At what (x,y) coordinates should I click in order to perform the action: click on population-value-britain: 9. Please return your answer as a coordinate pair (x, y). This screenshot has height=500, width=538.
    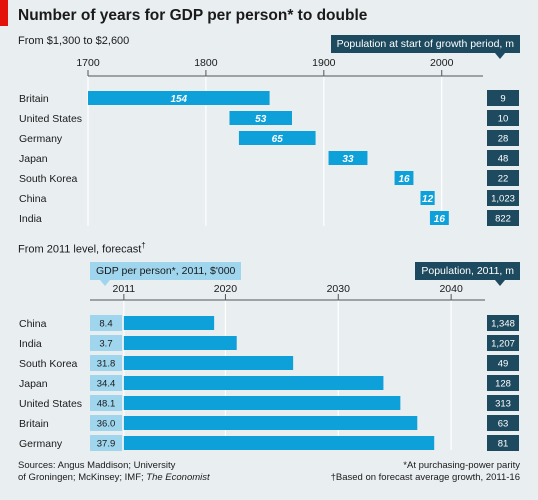
    Looking at the image, I should click on (502, 99).